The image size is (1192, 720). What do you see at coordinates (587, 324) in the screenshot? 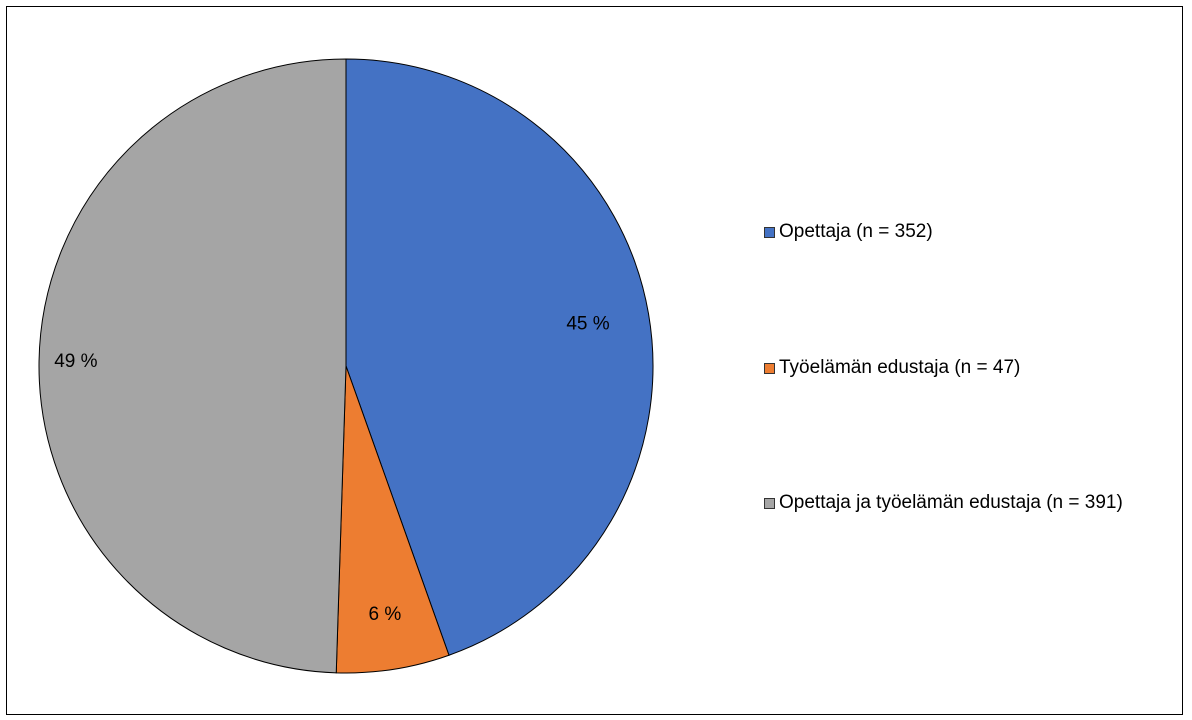
I see `slice-data-label-0: 45 %` at bounding box center [587, 324].